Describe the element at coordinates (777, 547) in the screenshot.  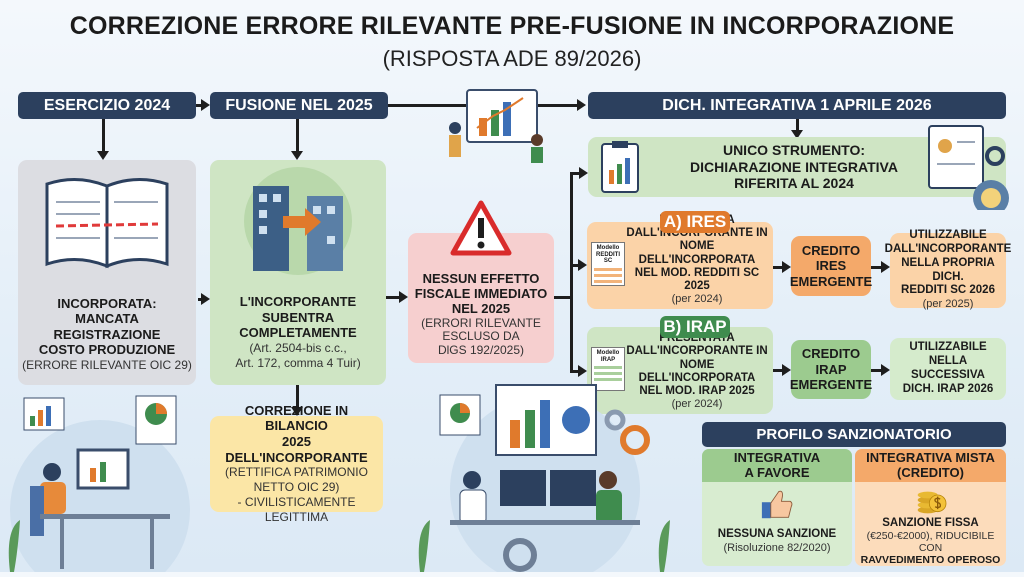
I see `favore-note: (Risoluzione 82/2020)` at that location.